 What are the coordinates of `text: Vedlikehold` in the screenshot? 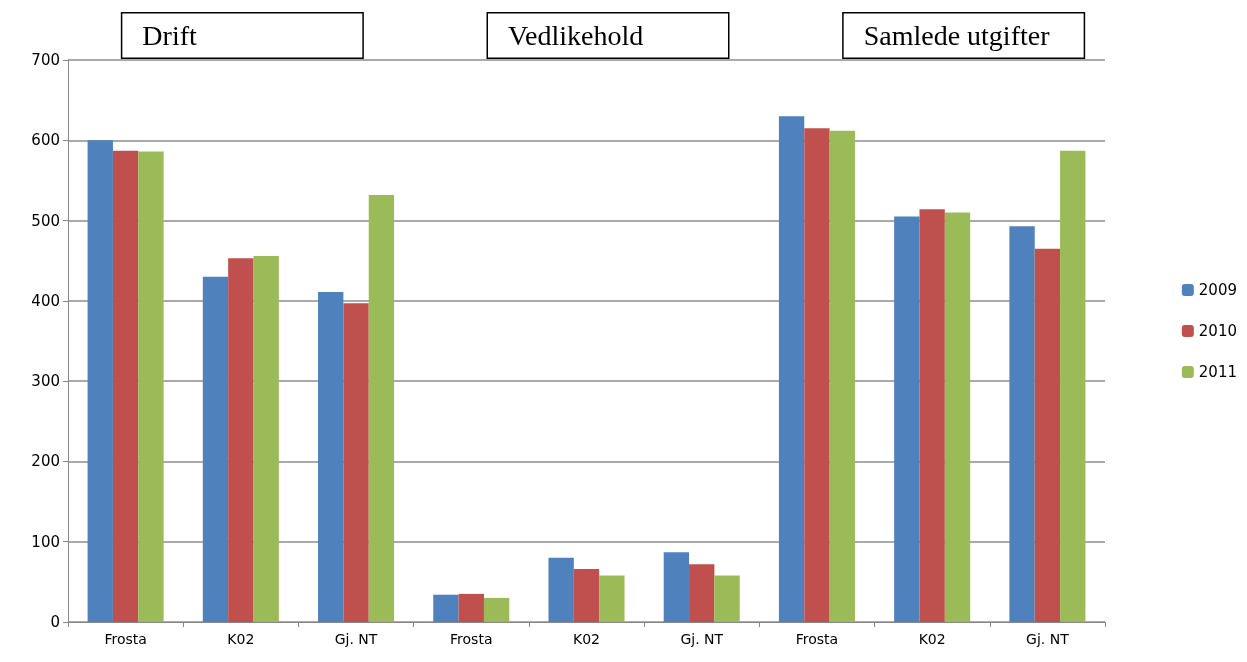 It's located at (576, 35).